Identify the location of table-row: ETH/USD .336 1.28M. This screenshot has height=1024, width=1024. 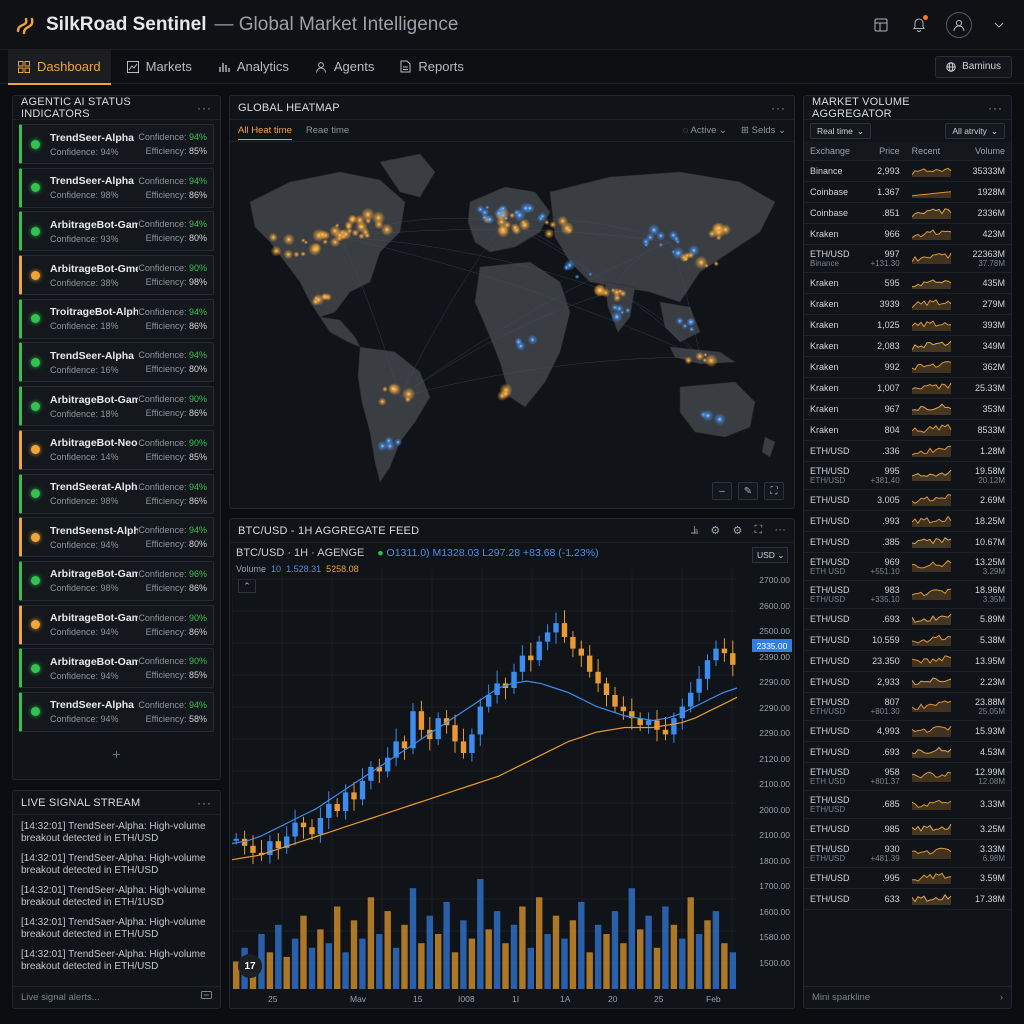
(907, 451).